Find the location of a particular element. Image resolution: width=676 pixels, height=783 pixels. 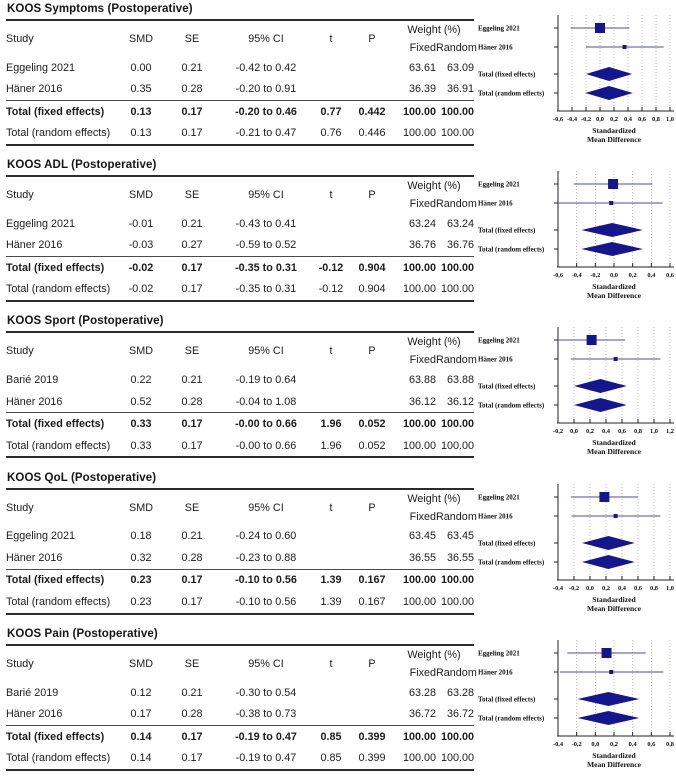

cell-smd: 0.23 is located at coordinates (141, 580).